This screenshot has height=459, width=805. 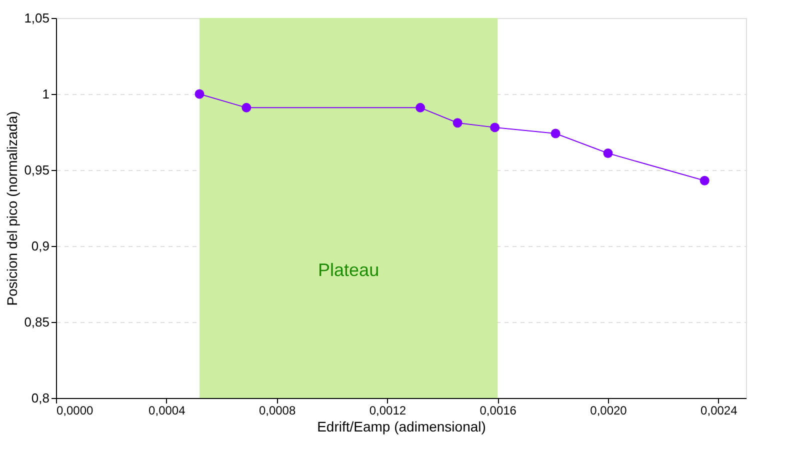 I want to click on y-tick-label: 0,8, so click(x=40, y=398).